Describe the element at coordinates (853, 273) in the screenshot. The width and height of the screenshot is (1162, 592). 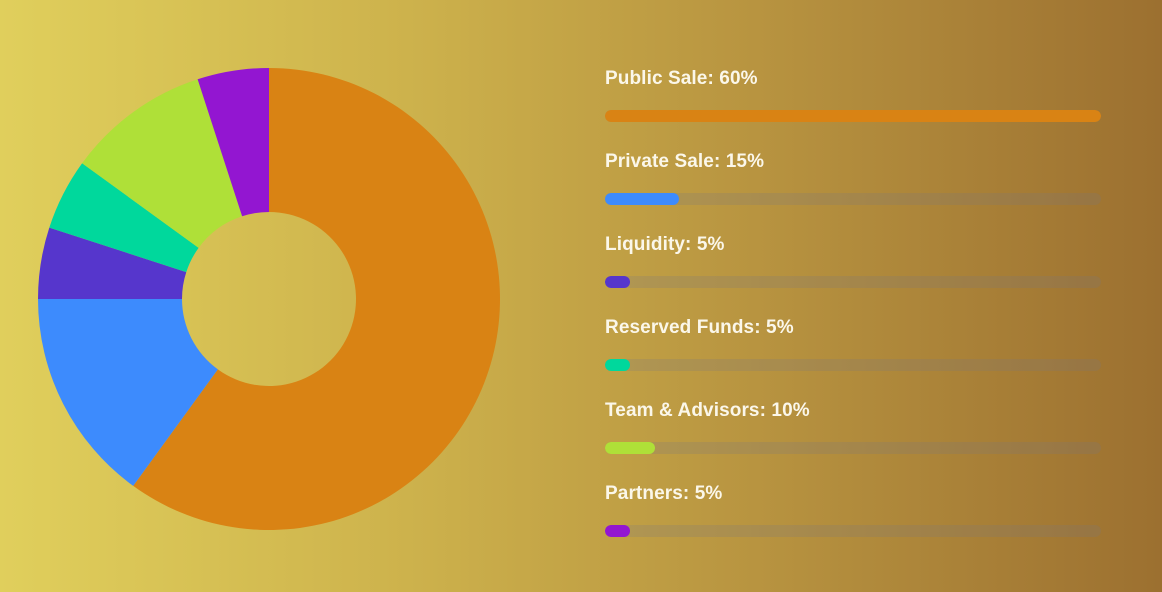
I see `legend-item-liquidity: Liquidity: 5%` at that location.